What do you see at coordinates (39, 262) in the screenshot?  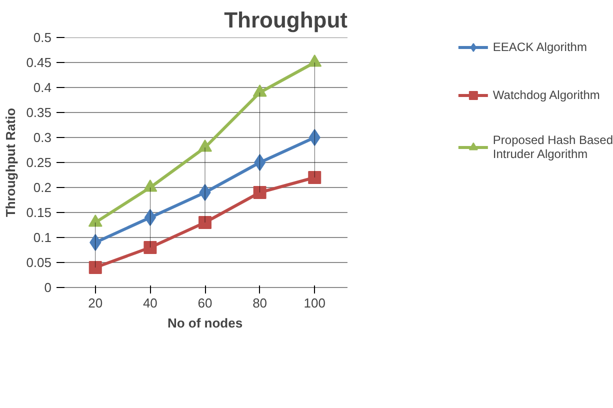 I see `y-tick-label: 0.05` at bounding box center [39, 262].